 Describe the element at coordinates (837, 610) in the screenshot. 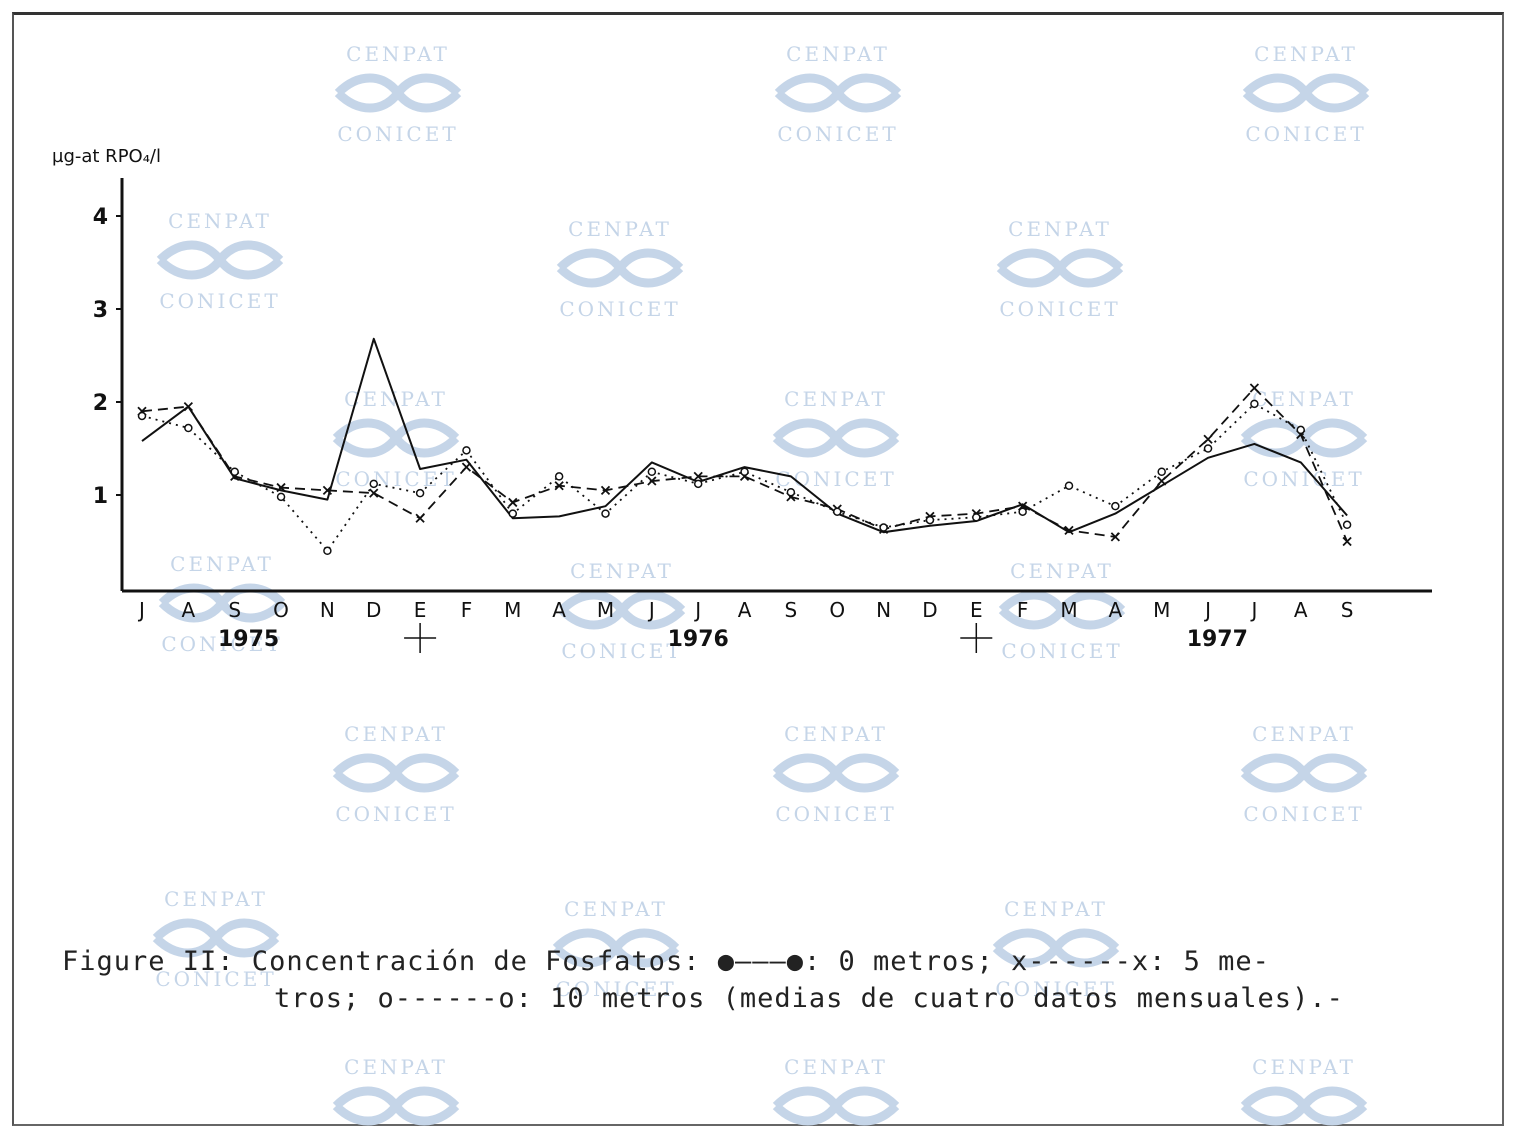

I see `x-tick-label: O` at that location.